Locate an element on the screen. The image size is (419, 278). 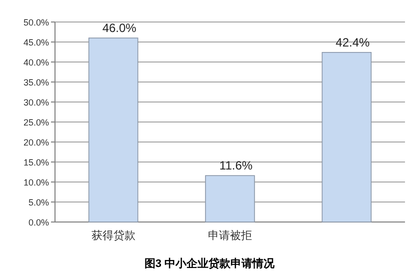
text: 图3 中小企业贷款申请情况 is located at coordinates (210, 263).